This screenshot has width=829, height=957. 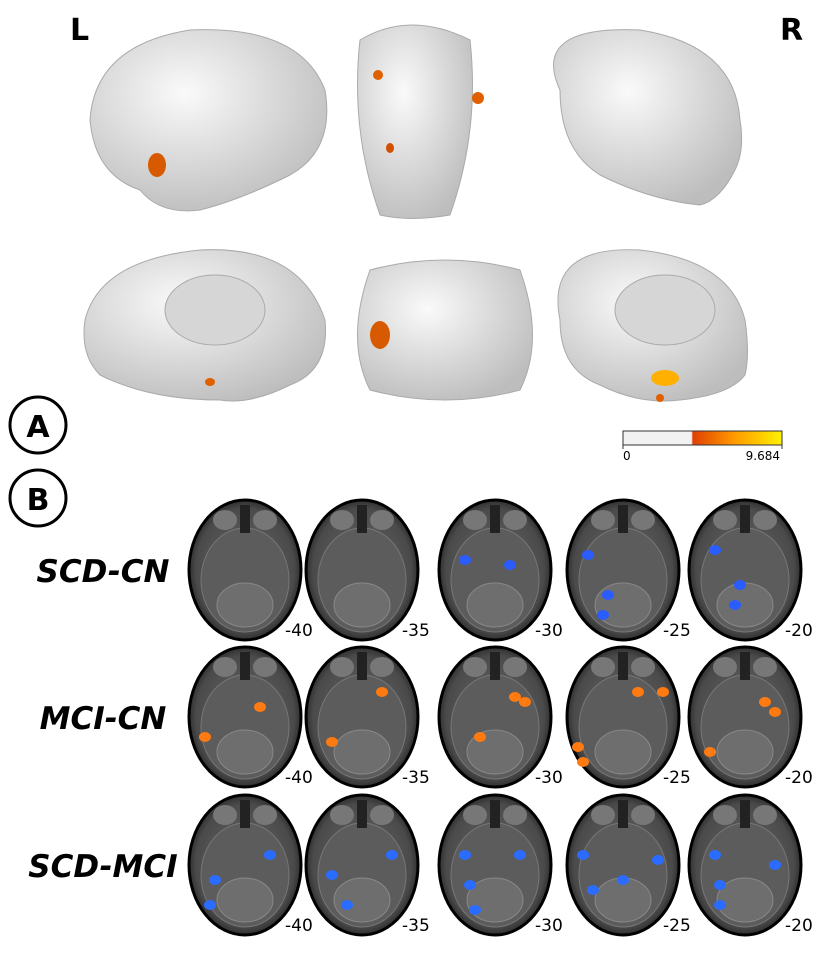 I want to click on brain-right-lateral, so click(x=648, y=117).